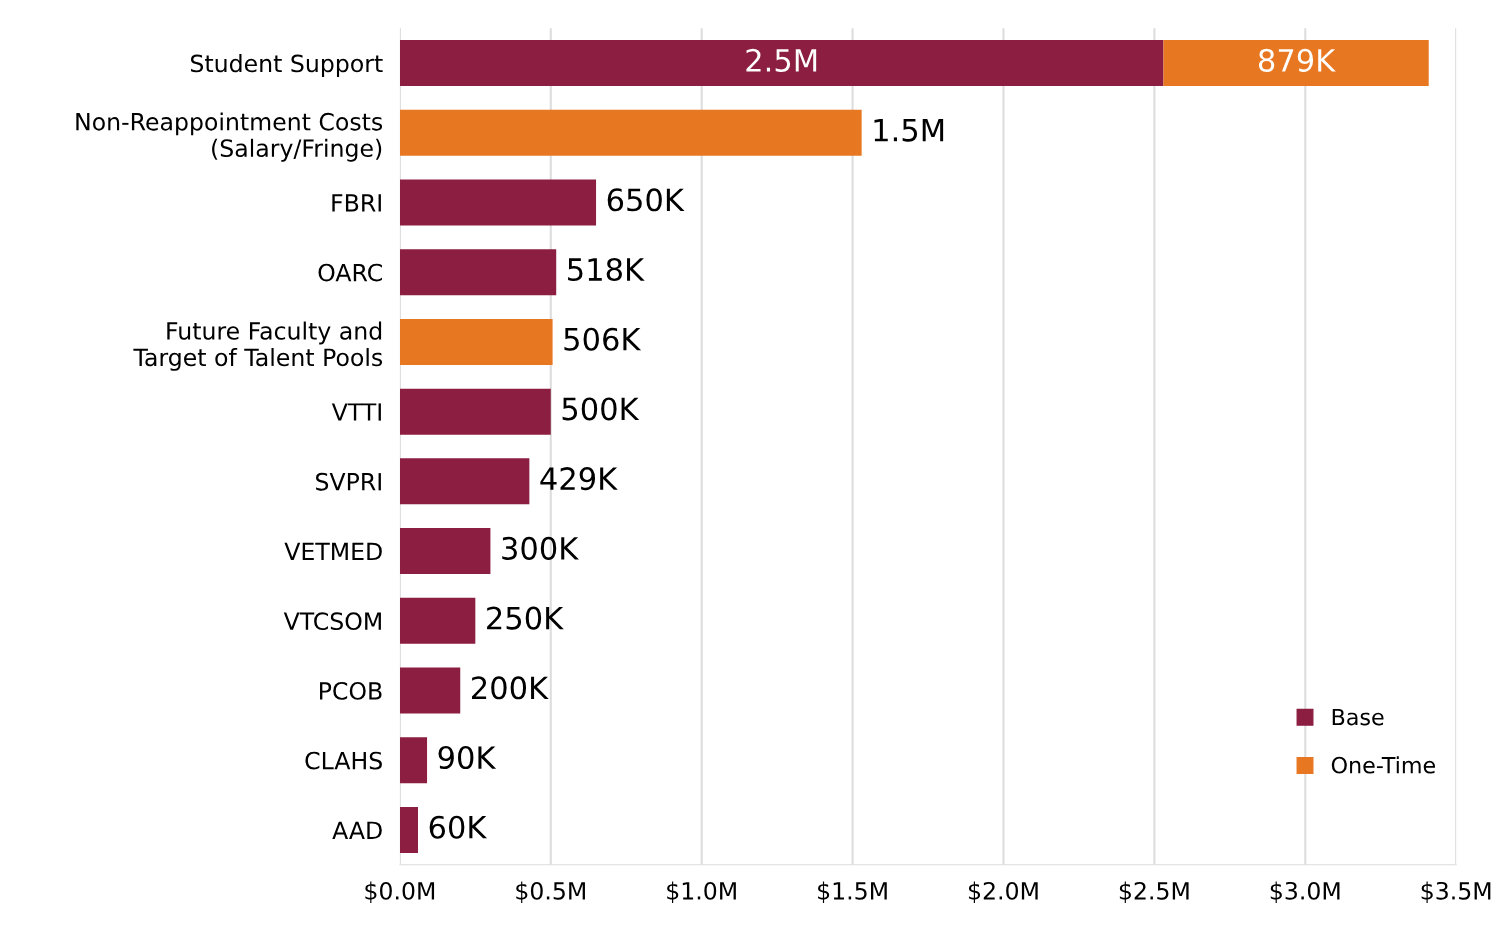 Image resolution: width=1509 pixels, height=940 pixels. Describe the element at coordinates (1383, 765) in the screenshot. I see `legend-label: One-Time` at that location.